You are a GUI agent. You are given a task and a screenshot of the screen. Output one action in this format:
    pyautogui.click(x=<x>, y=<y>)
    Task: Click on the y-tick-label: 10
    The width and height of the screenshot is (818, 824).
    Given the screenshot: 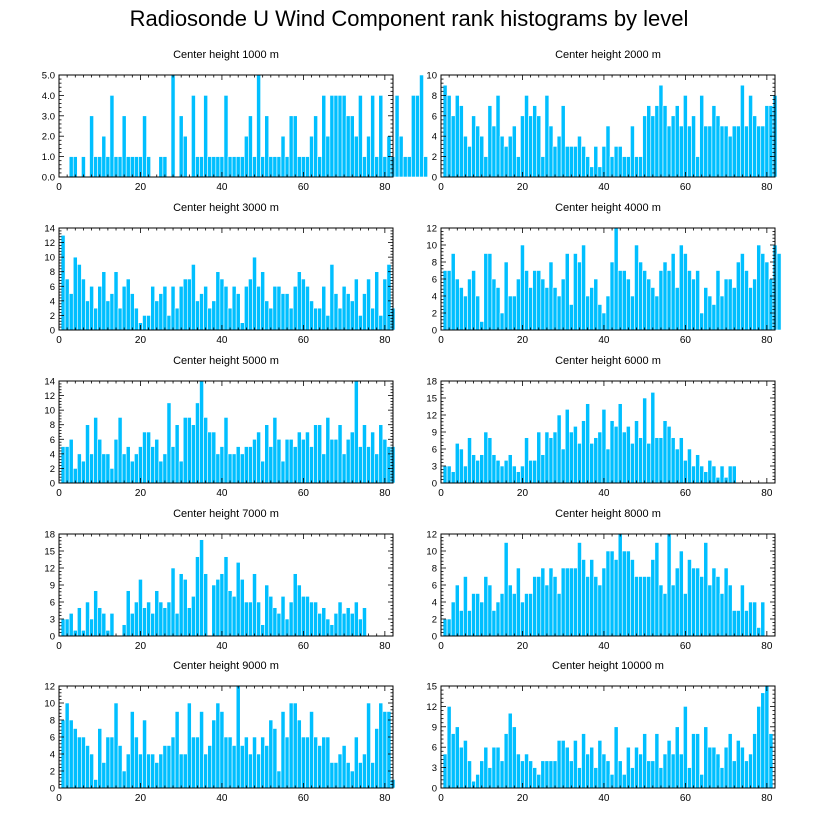 What is the action you would take?
    pyautogui.click(x=49, y=258)
    